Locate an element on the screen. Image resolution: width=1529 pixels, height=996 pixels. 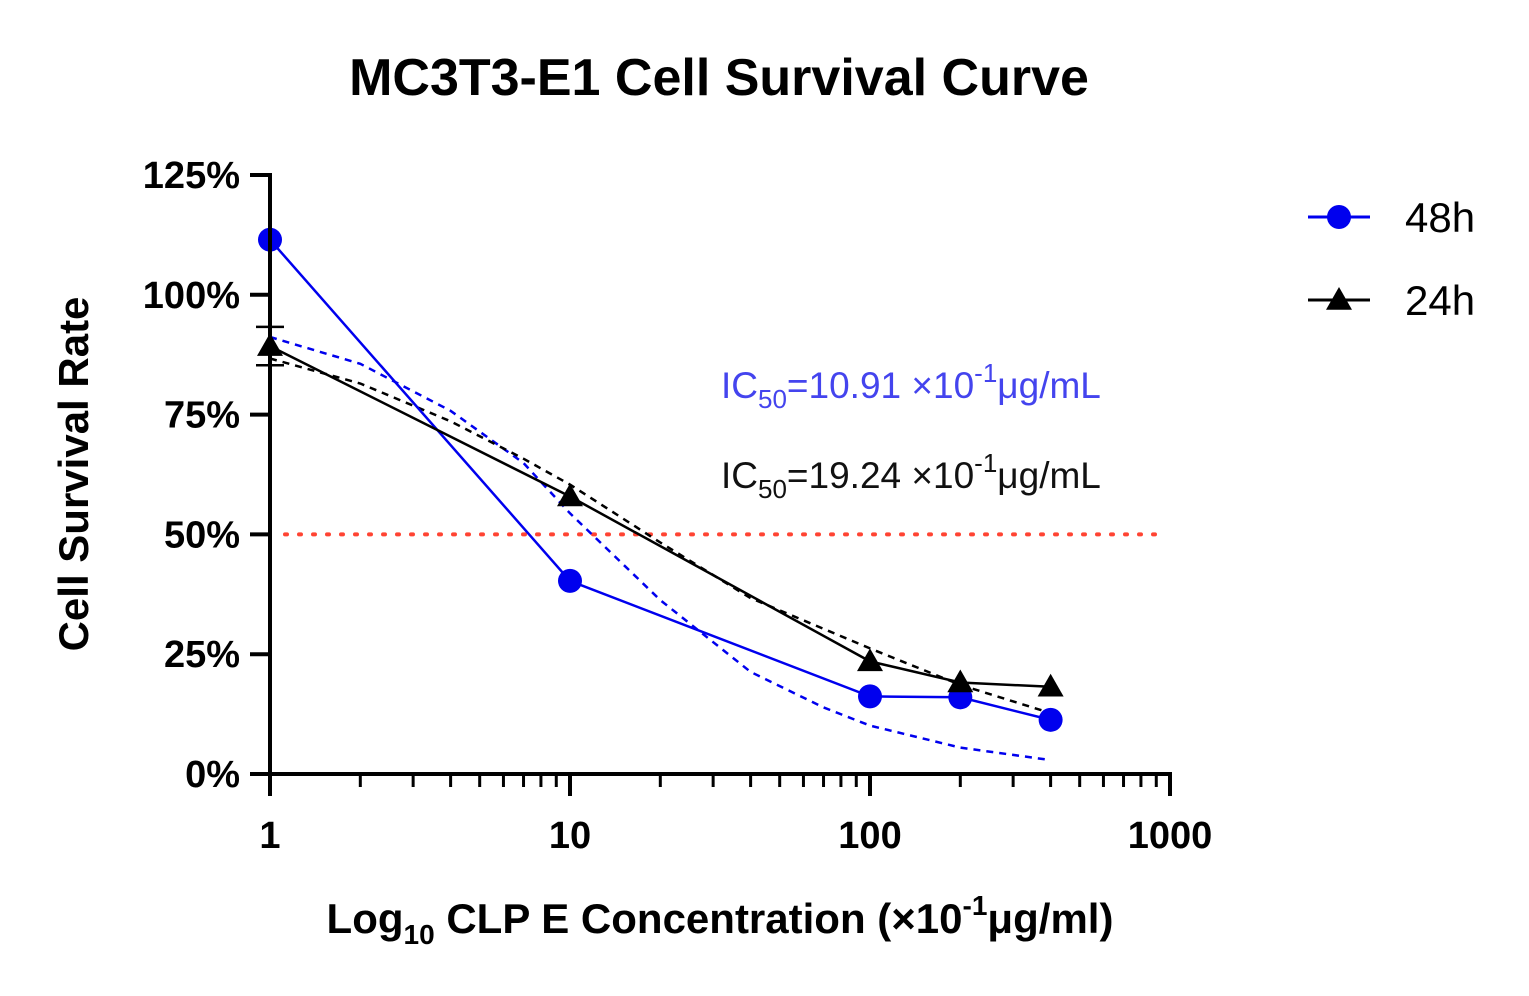
x-tick-label: 1 is located at coordinates (269, 836).